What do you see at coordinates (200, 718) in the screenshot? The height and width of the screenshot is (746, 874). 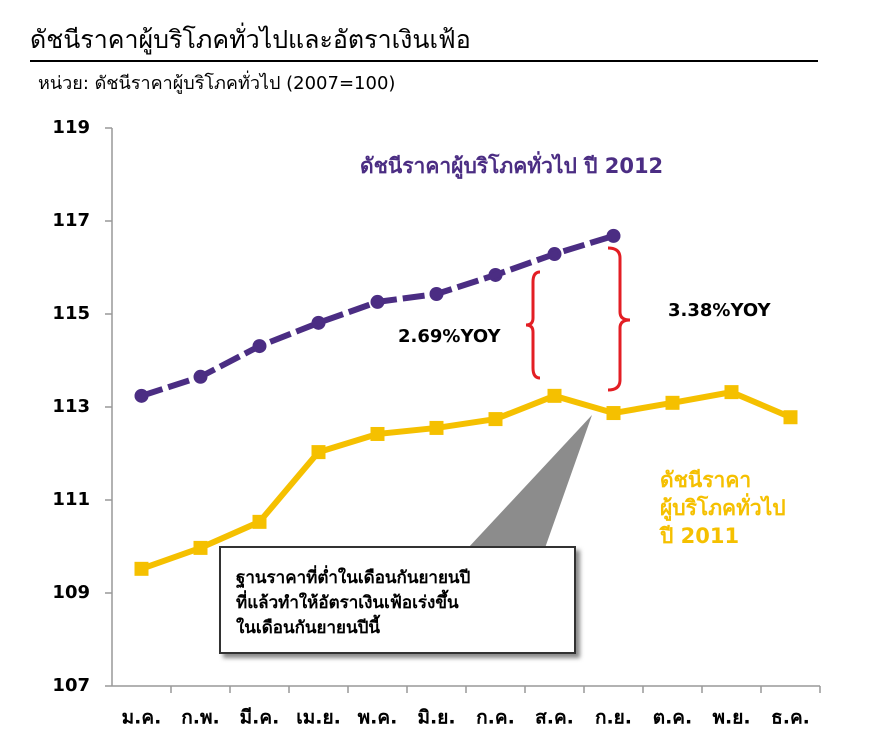 I see `x-tick-label: ก.พ.` at bounding box center [200, 718].